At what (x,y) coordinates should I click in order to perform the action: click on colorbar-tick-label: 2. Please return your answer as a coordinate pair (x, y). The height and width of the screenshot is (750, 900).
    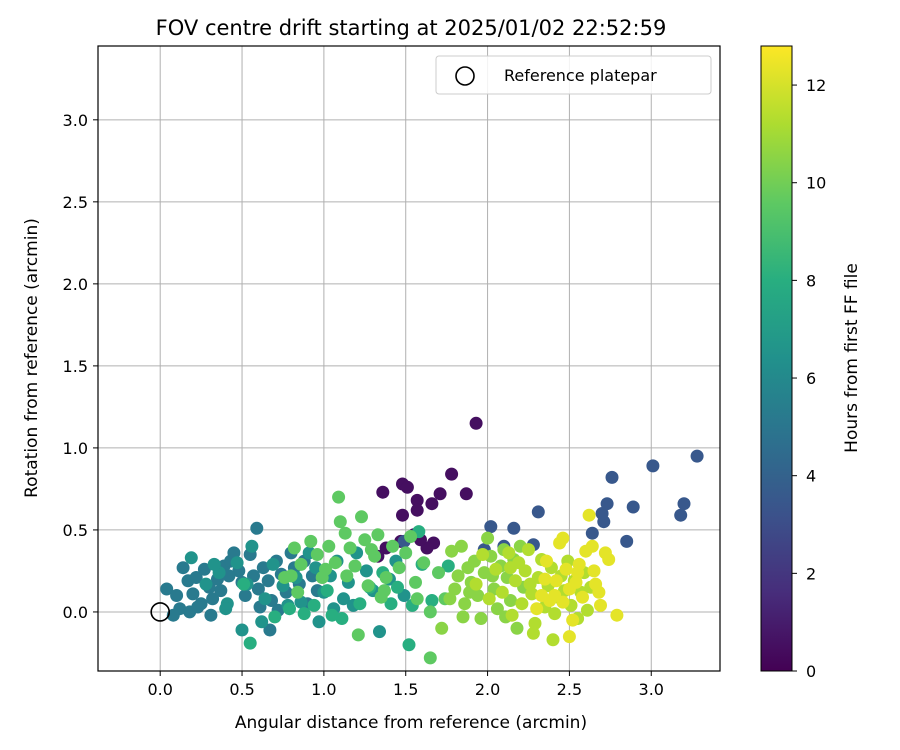
    Looking at the image, I should click on (811, 573).